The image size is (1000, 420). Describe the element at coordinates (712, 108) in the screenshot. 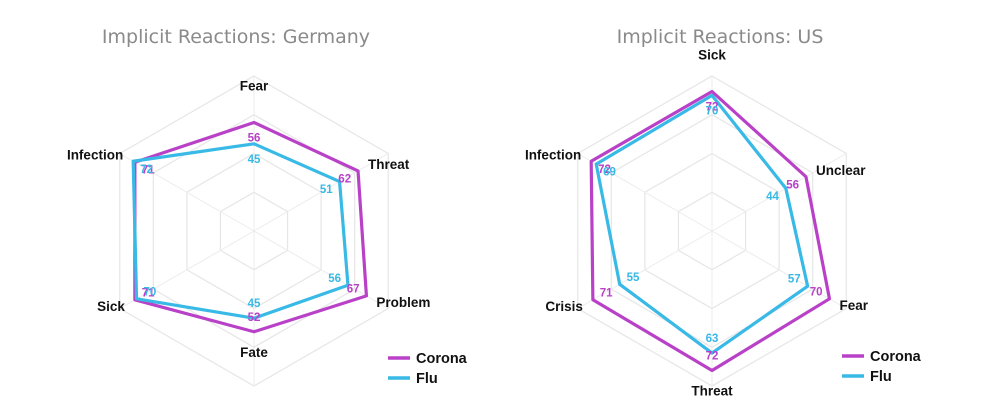

I see `value-label-corona-sick: 72` at that location.